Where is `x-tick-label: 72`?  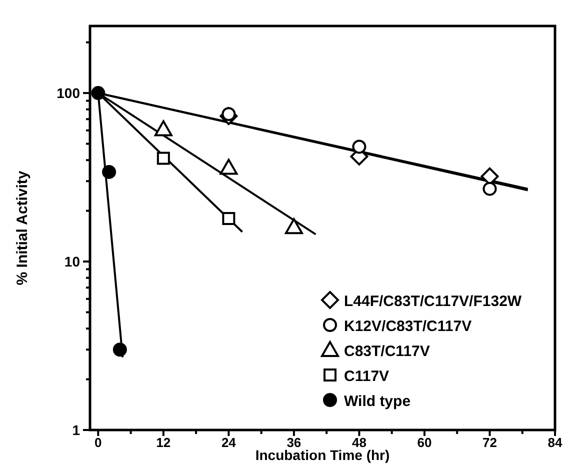
x-tick-label: 72 is located at coordinates (489, 442).